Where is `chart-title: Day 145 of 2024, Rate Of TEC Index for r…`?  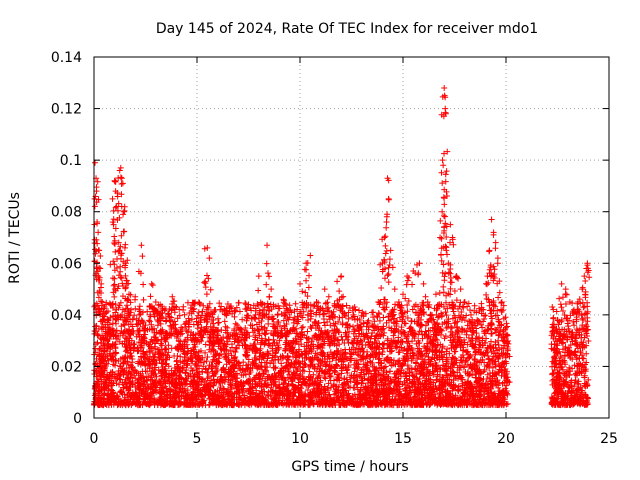 chart-title: Day 145 of 2024, Rate Of TEC Index for r… is located at coordinates (347, 29).